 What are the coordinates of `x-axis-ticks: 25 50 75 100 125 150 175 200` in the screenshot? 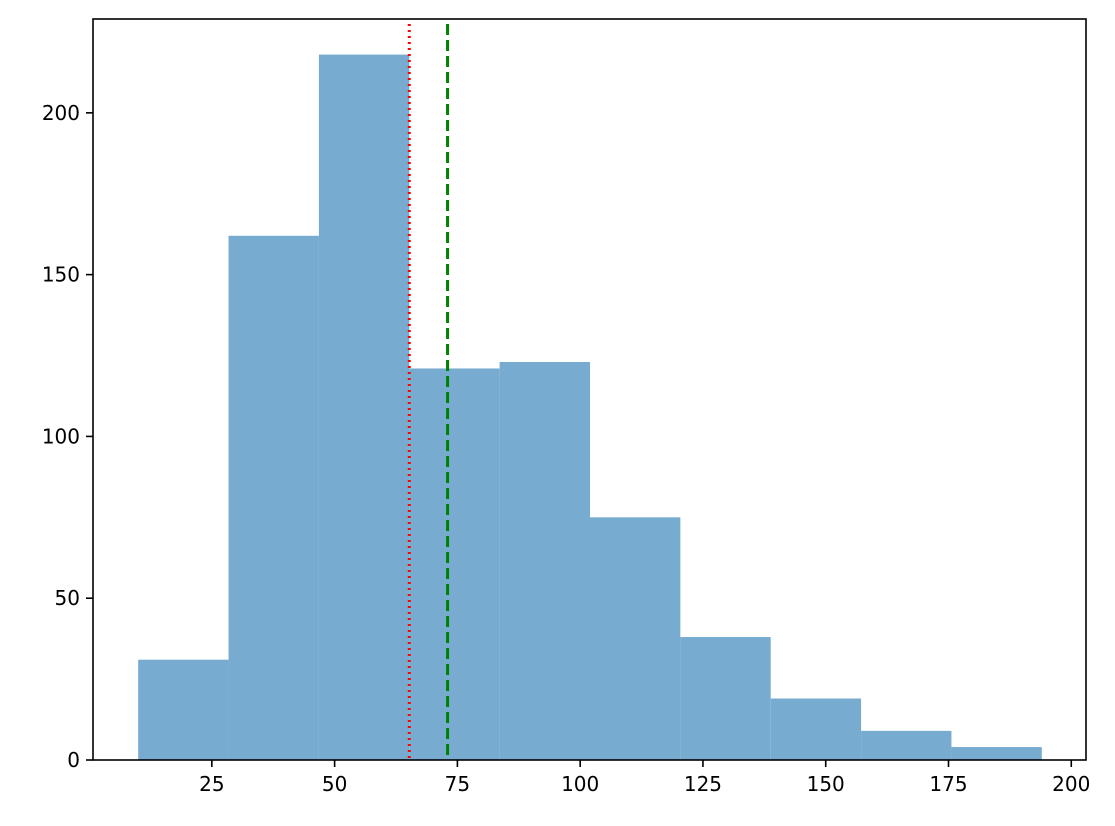 It's located at (644, 778).